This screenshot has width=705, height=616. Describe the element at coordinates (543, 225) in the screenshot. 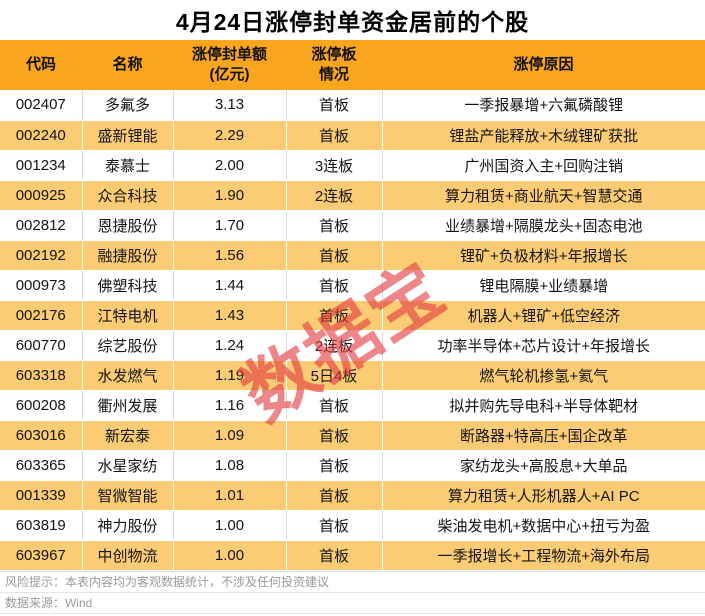

I see `cell-reason: 业绩暴增+隔膜龙头+固态电池` at that location.